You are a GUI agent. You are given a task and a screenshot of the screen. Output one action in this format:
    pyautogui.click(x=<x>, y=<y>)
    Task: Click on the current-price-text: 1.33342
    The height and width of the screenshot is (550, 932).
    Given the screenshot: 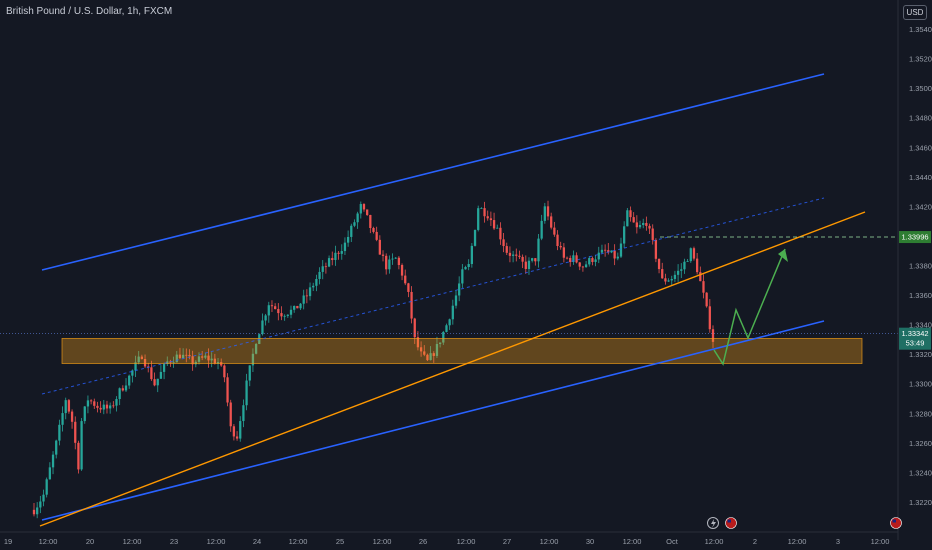 What is the action you would take?
    pyautogui.click(x=914, y=333)
    